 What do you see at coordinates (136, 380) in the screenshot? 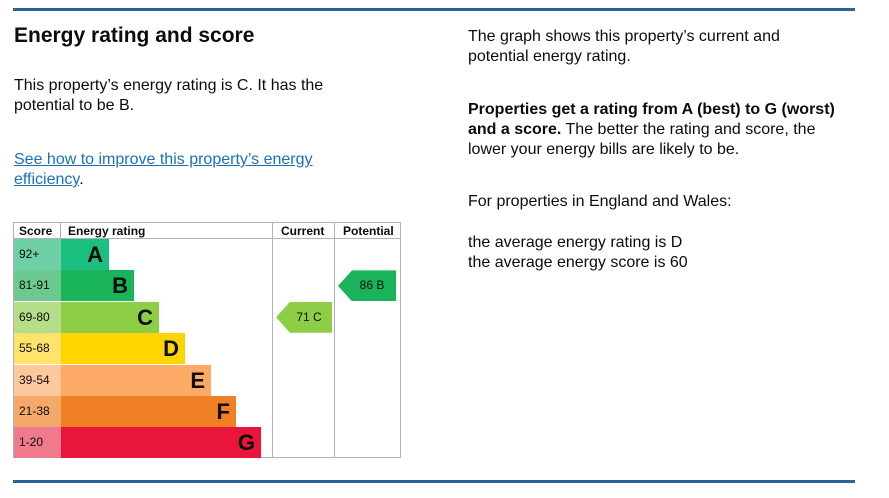
I see `band-bar: E` at bounding box center [136, 380].